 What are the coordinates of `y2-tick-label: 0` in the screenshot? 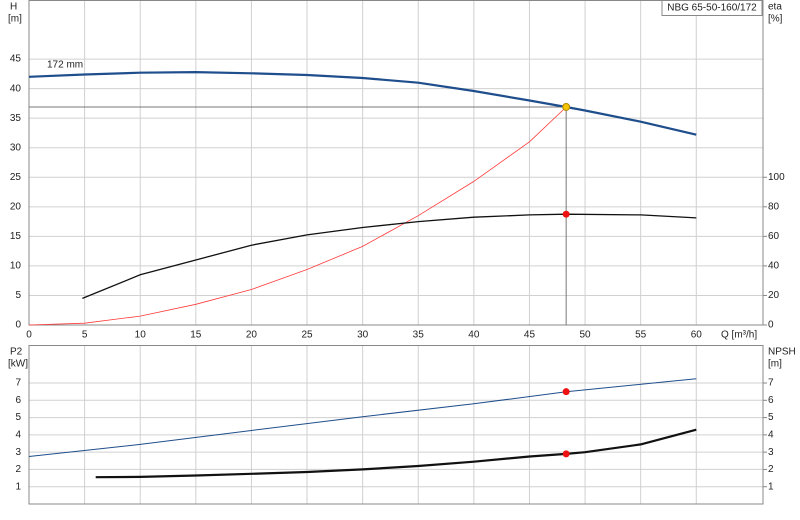 It's located at (771, 325).